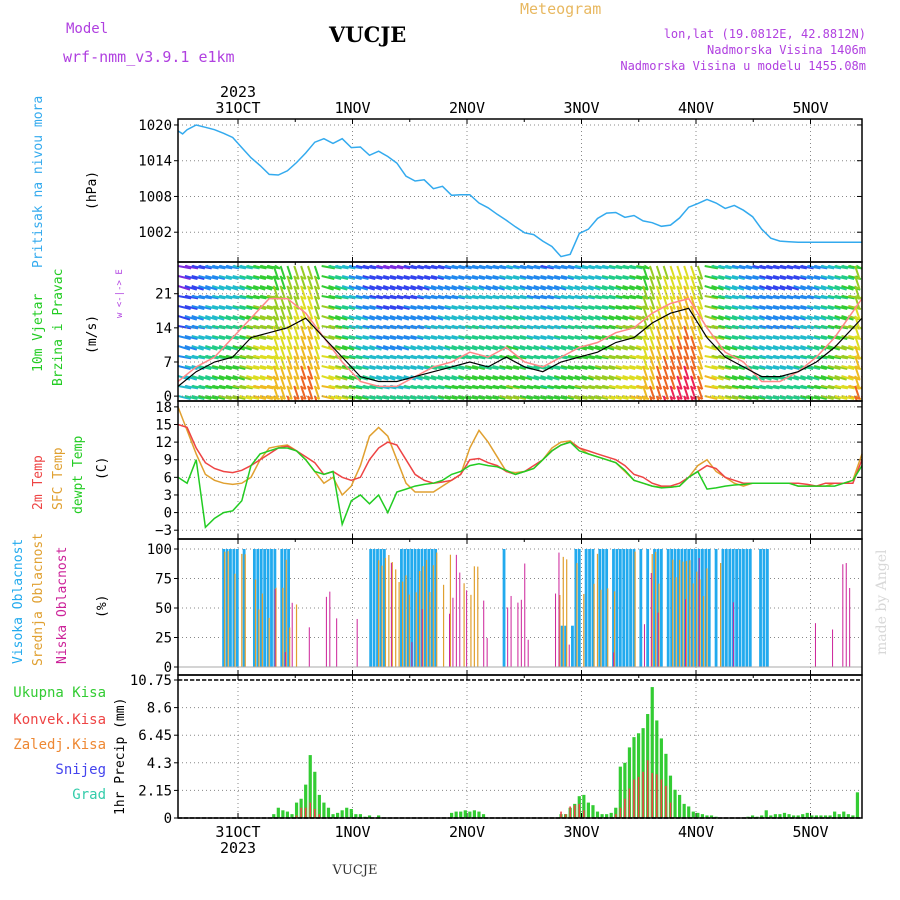  What do you see at coordinates (352, 108) in the screenshot?
I see `top-day-label: 1NOV` at bounding box center [352, 108].